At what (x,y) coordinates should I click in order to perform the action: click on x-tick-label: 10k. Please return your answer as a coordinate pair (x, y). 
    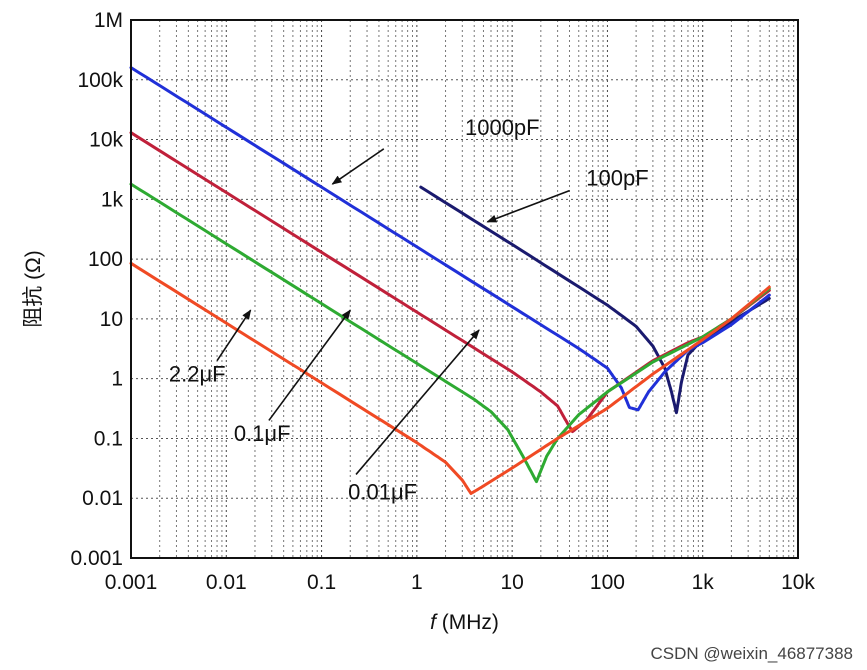
    Looking at the image, I should click on (798, 582).